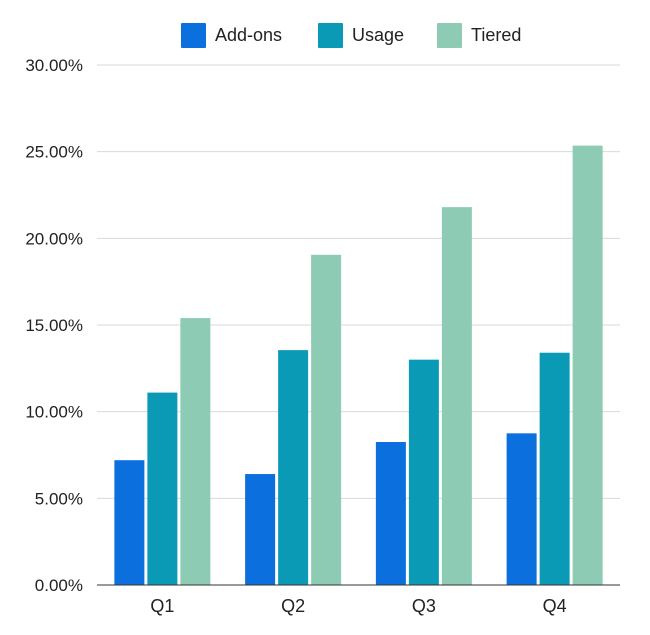 The image size is (650, 635). I want to click on x-tick-label: Q4, so click(555, 606).